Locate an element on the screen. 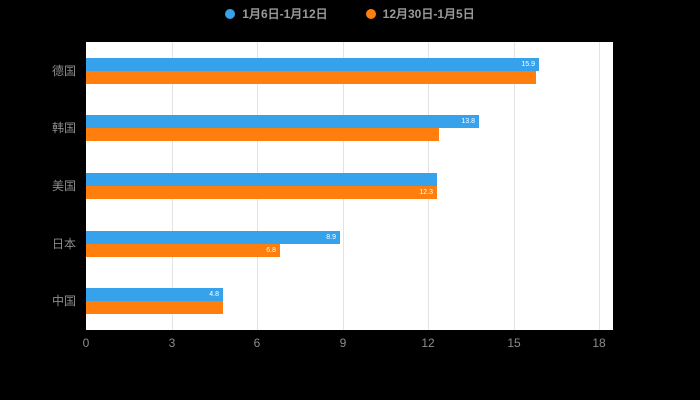 This screenshot has width=700, height=400. bar-value-label: 12.3 is located at coordinates (426, 192).